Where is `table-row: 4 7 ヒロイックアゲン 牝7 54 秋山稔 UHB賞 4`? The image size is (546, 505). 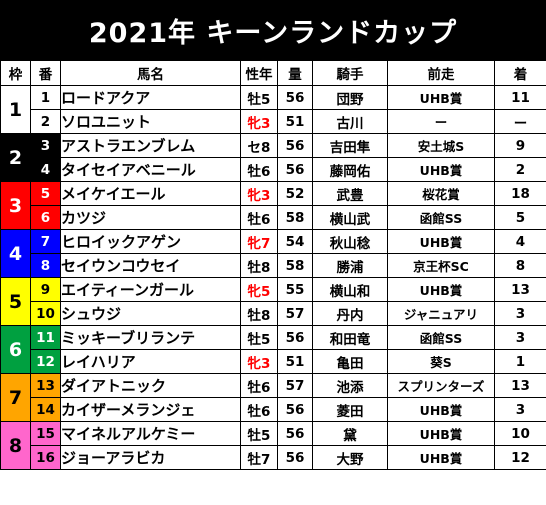
table-row: 4 7 ヒロイックアゲン 牝7 54 秋山稔 UHB賞 4 is located at coordinates (273, 253).